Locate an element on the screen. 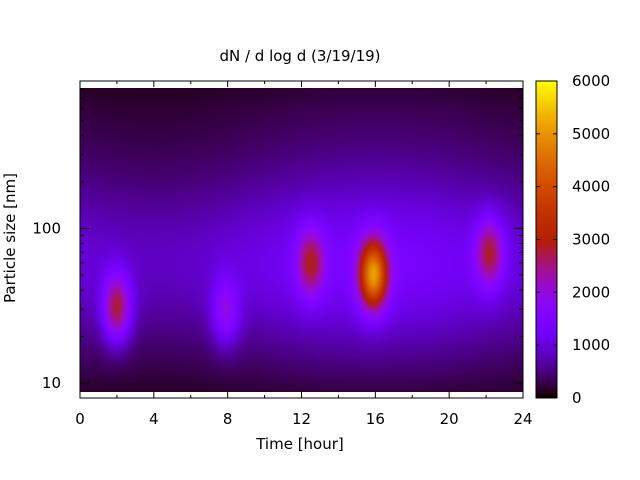 This screenshot has height=480, width=640. colorbar-tick-label: 6000 is located at coordinates (591, 81).